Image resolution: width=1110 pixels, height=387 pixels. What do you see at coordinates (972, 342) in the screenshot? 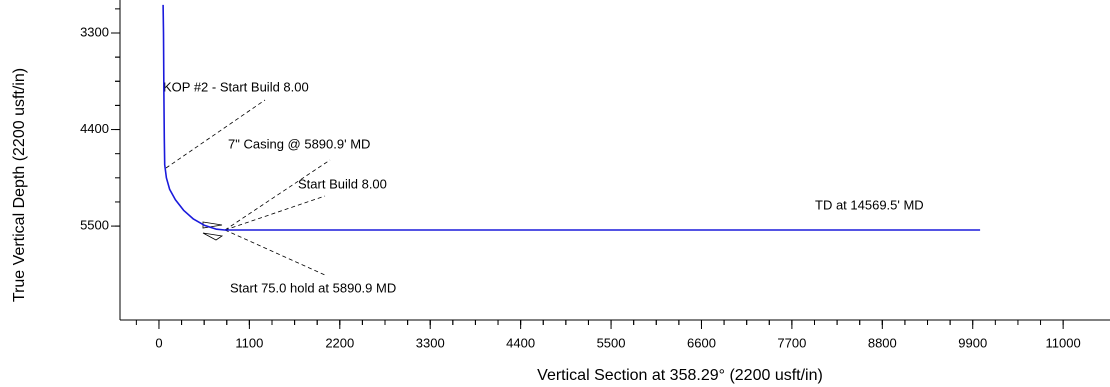
I see `x-tick-label: 9900` at bounding box center [972, 342].